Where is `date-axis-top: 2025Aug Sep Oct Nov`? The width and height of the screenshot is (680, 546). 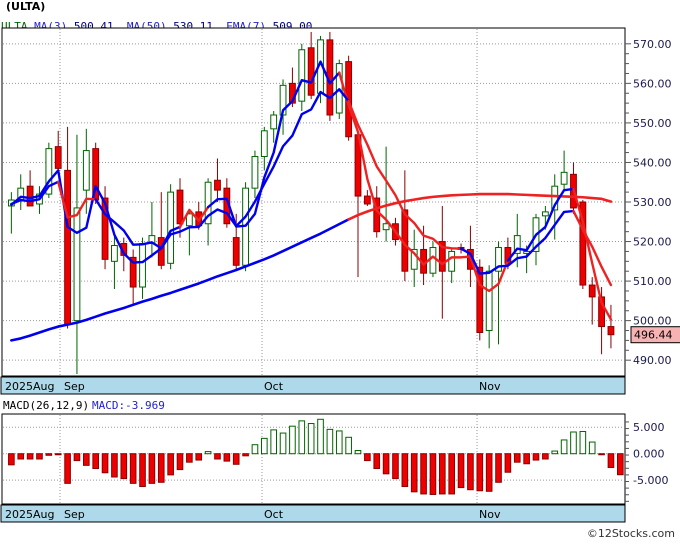 date-axis-top: 2025Aug Sep Oct Nov is located at coordinates (313, 385).